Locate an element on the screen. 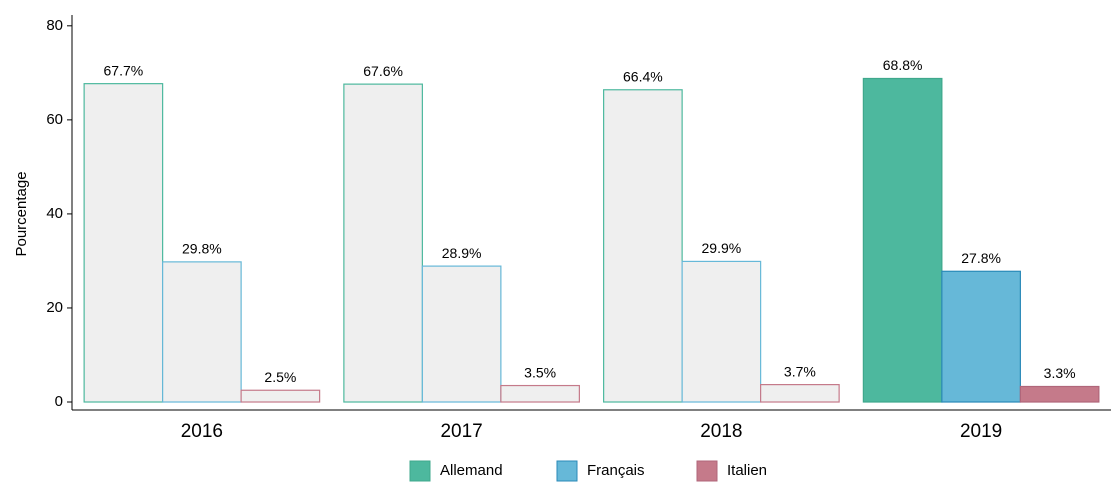  y-axis-label: Pourcentage is located at coordinates (21, 213).